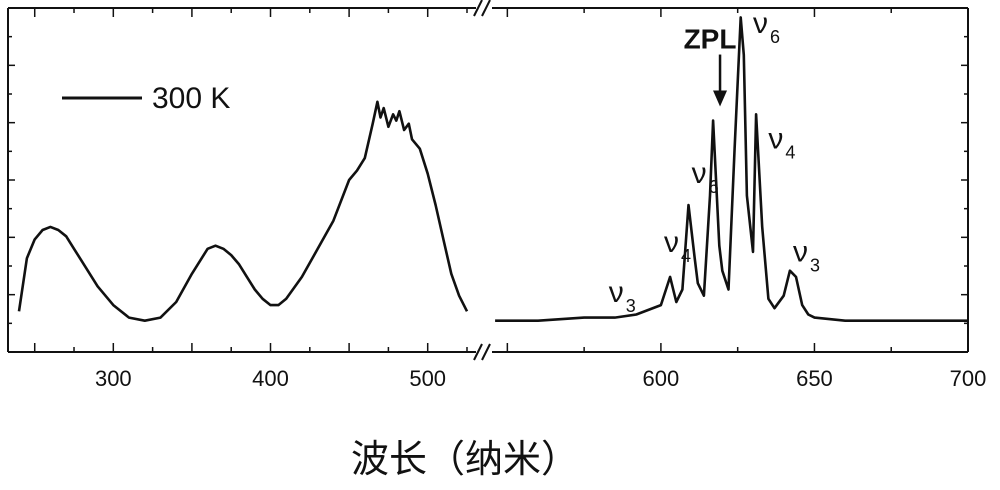  Describe the element at coordinates (113, 378) in the screenshot. I see `x-tick-label: 300` at that location.